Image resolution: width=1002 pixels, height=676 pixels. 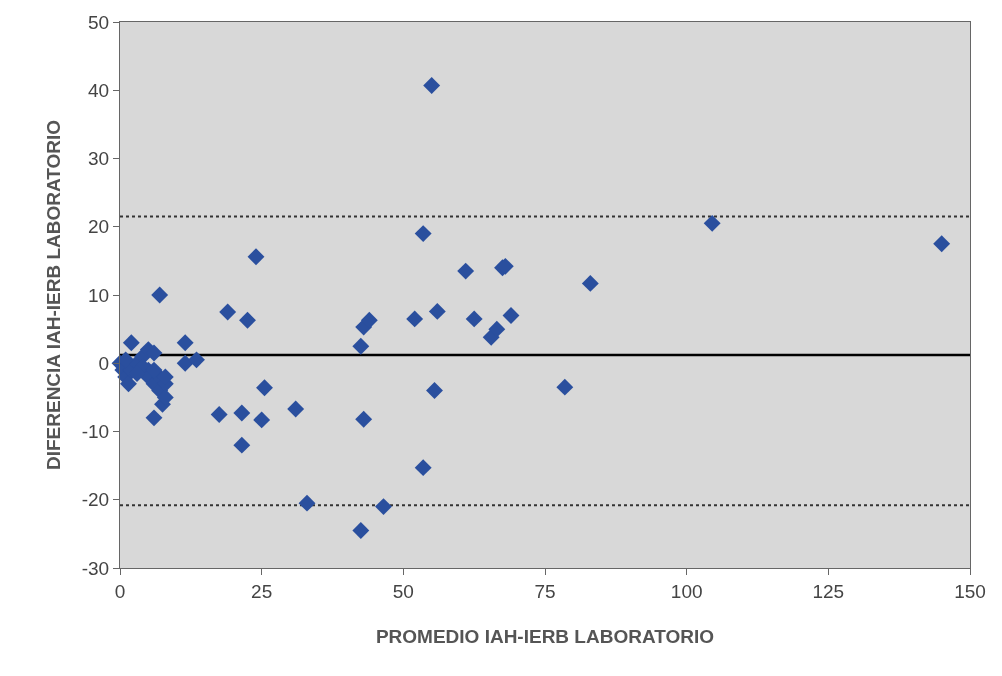 What do you see at coordinates (99, 295) in the screenshot?
I see `y-tick-label: 10` at bounding box center [99, 295].